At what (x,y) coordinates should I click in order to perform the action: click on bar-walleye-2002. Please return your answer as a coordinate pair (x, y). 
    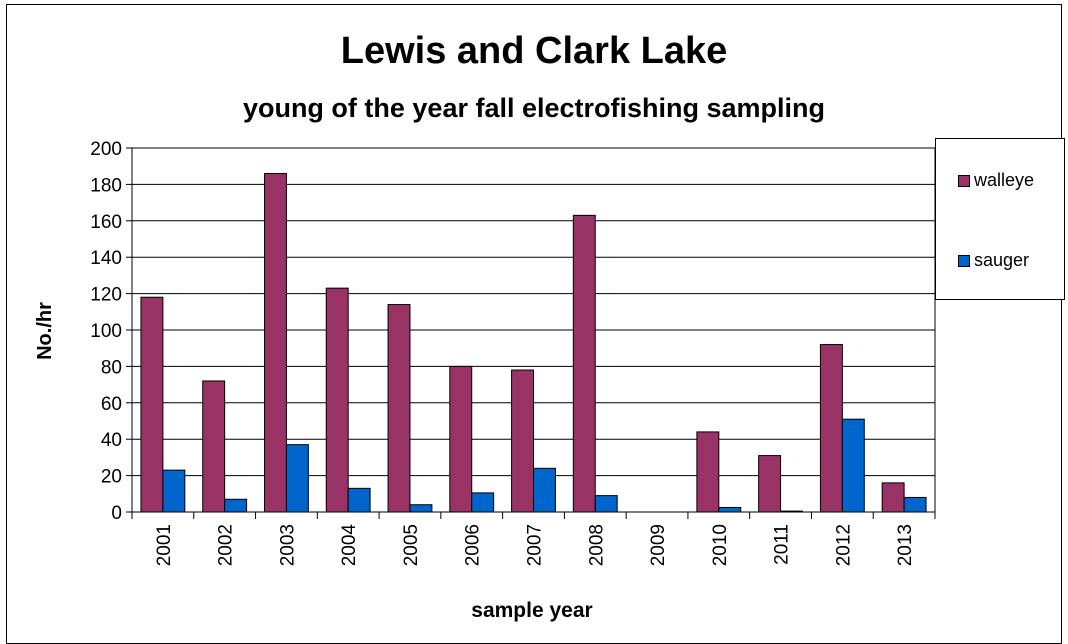
    Looking at the image, I should click on (214, 446).